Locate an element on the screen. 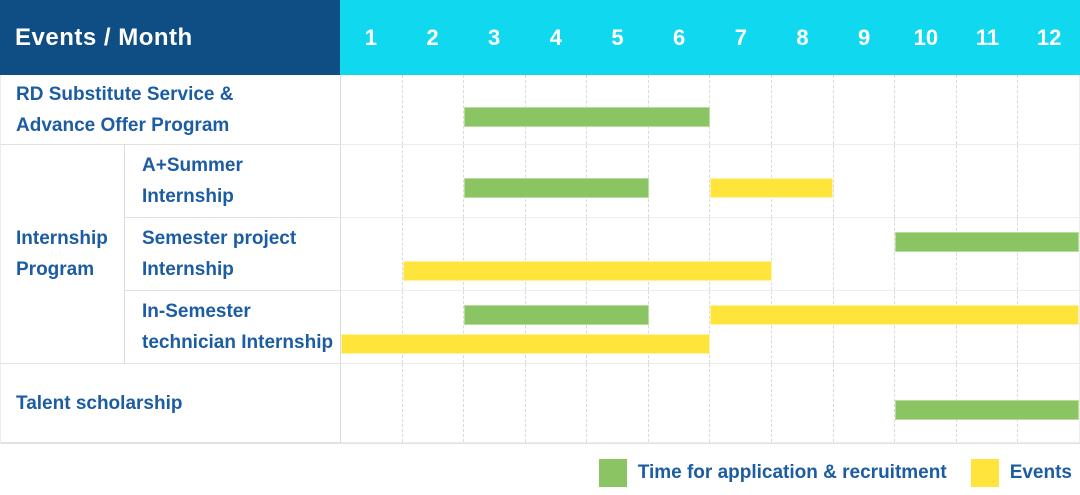  label-line: Talent scholarship is located at coordinates (99, 403).